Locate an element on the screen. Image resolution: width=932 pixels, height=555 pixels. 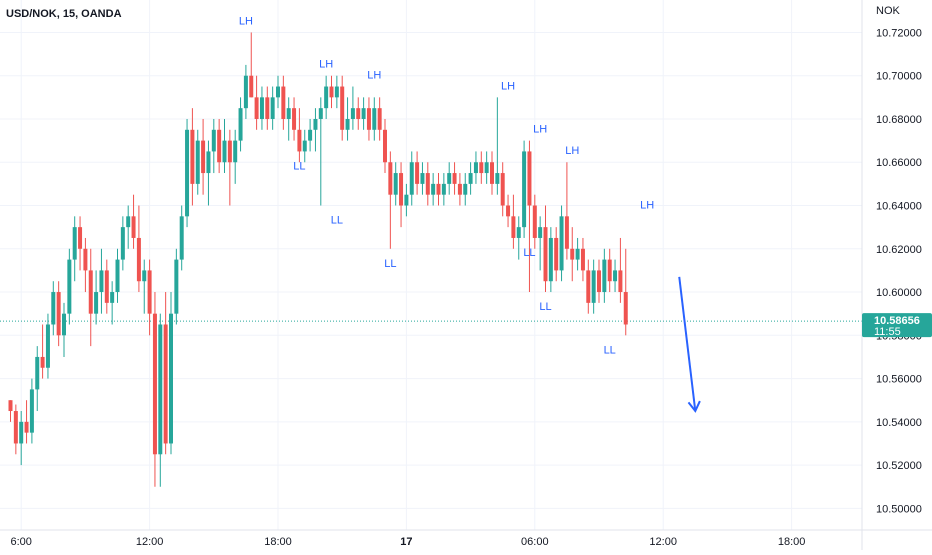
price-tick-label: 10.54000 is located at coordinates (899, 423).